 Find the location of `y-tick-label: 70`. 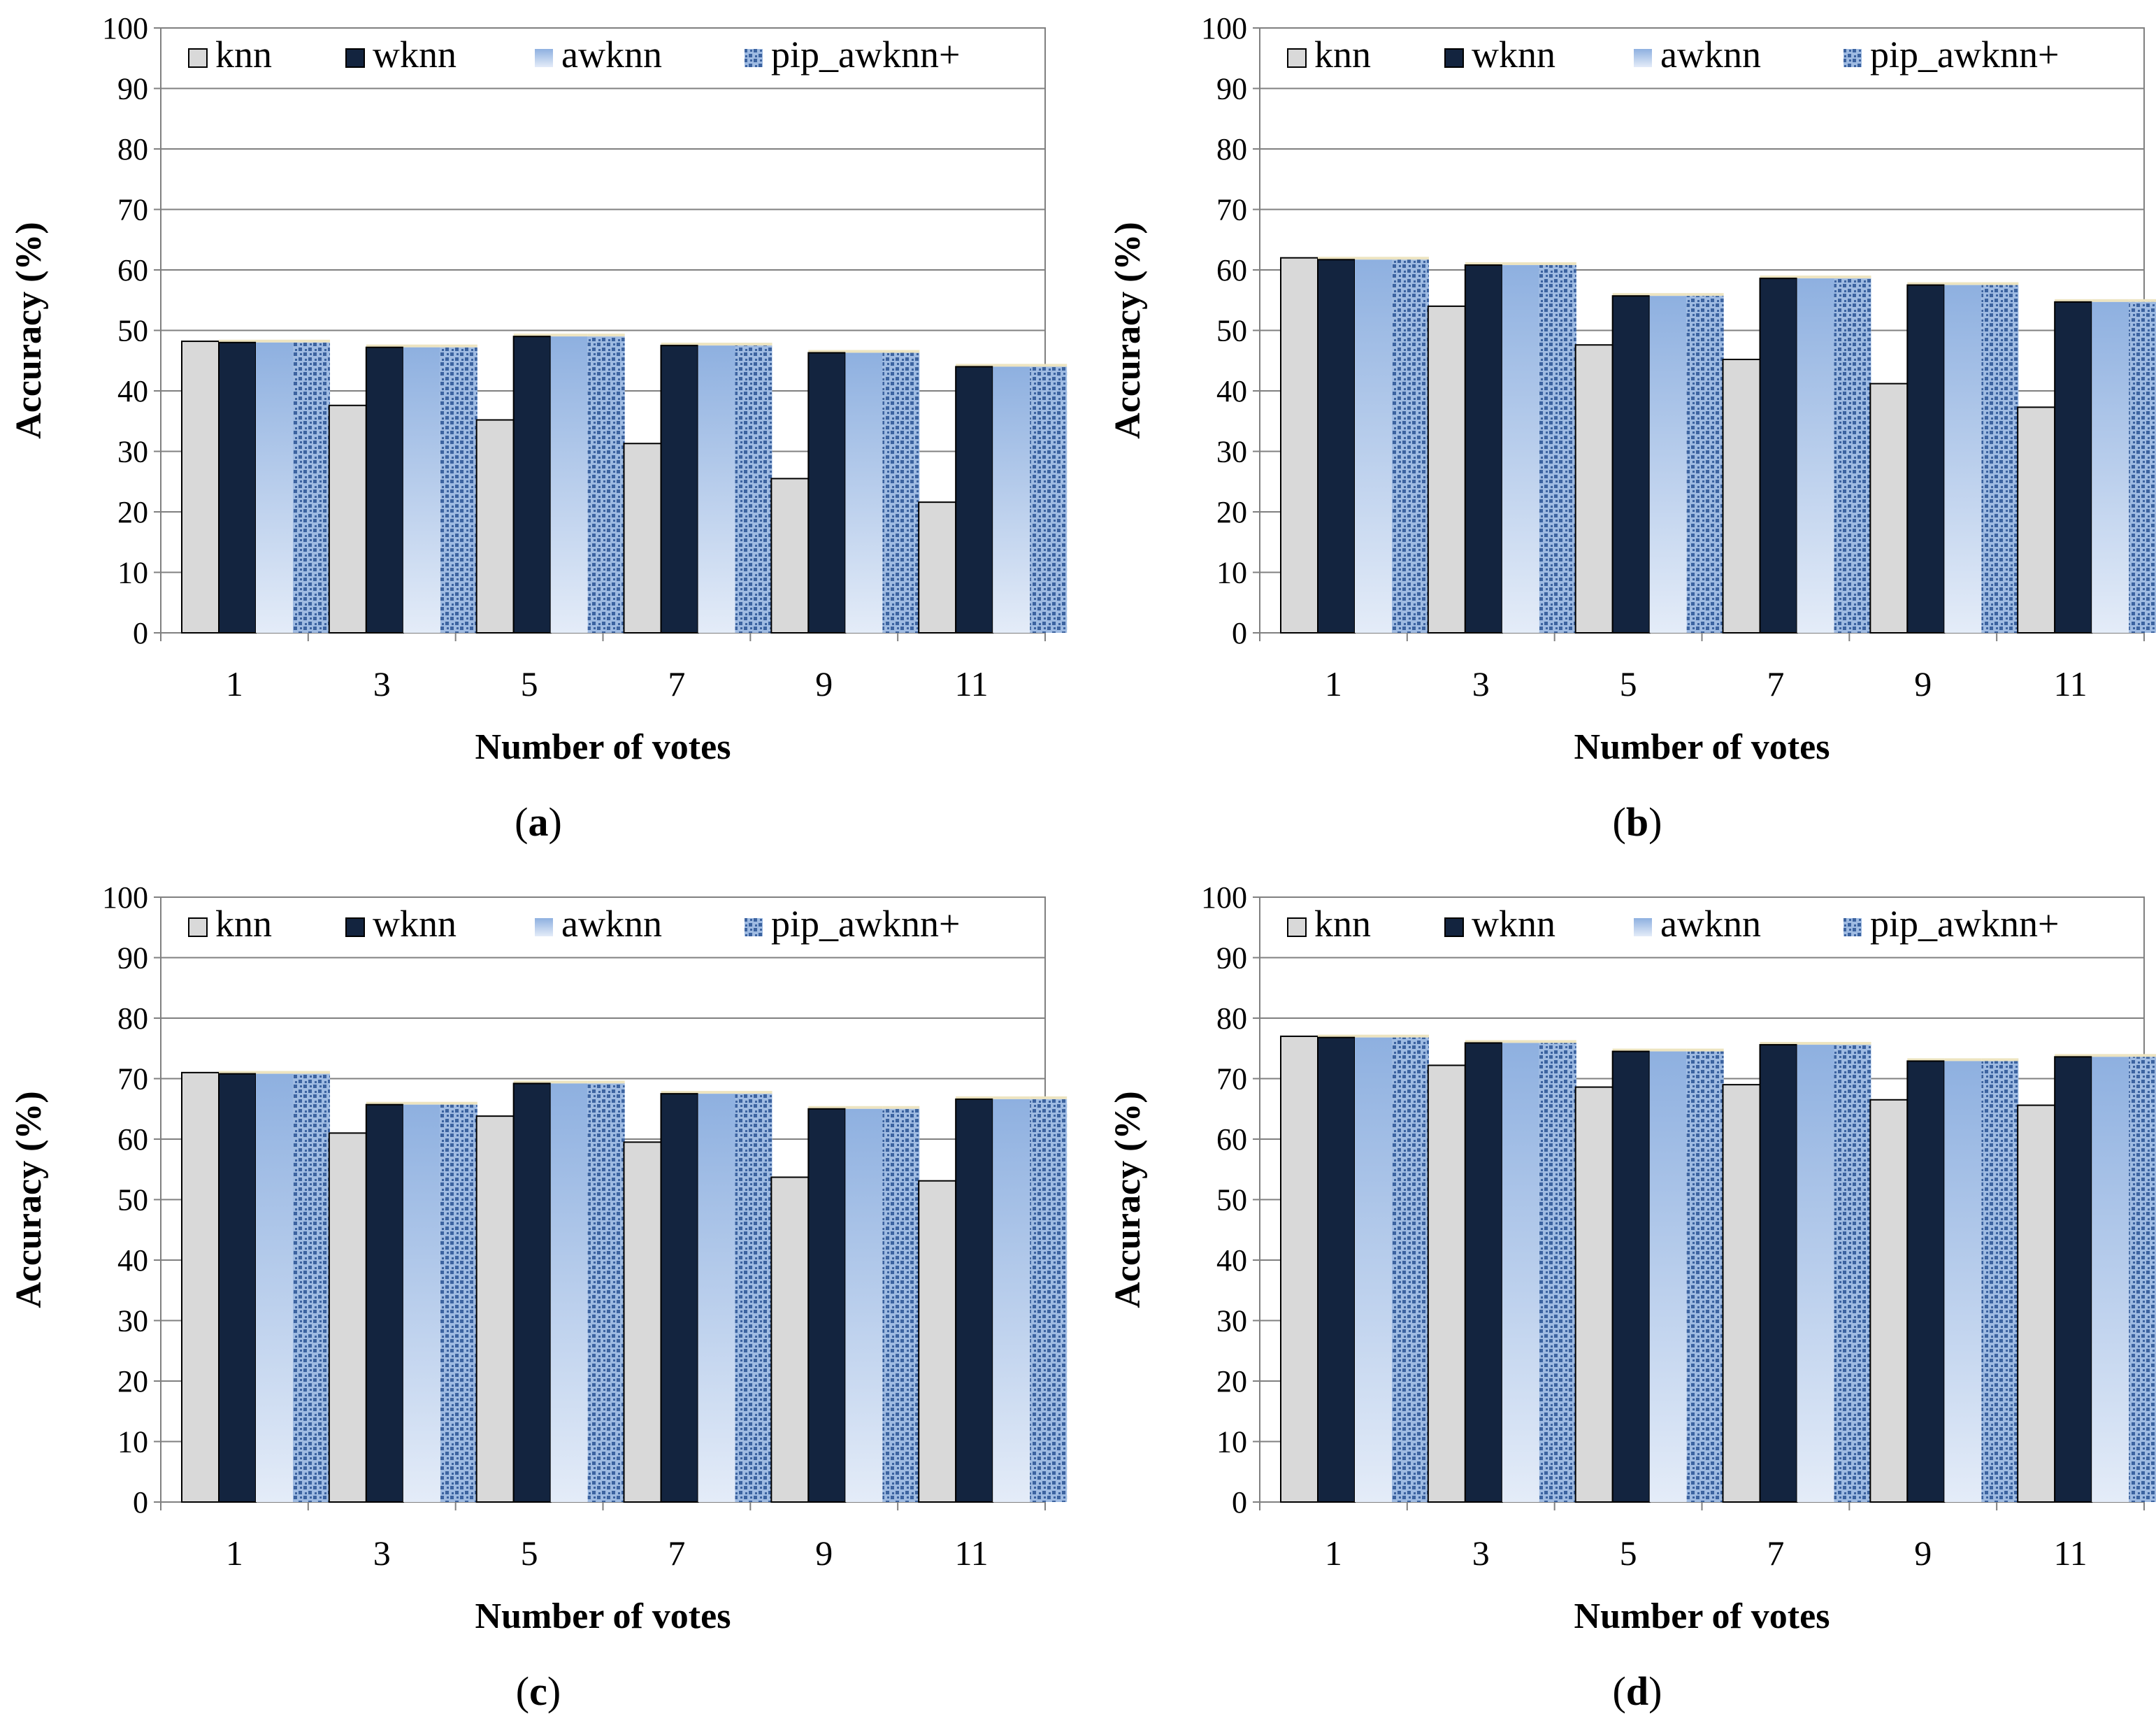

y-tick-label: 70 is located at coordinates (1231, 210).